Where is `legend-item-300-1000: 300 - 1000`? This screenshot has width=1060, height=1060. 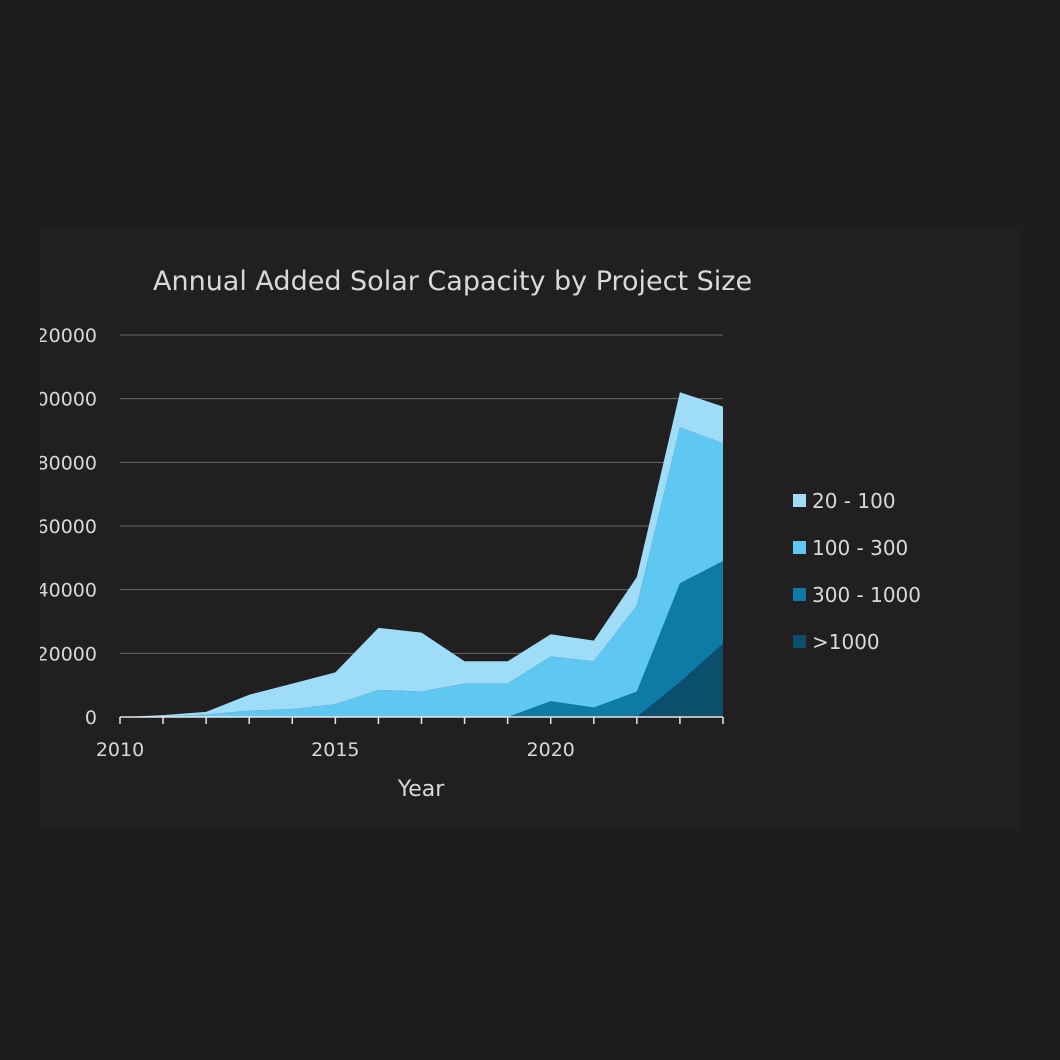
legend-item-300-1000: 300 - 1000 is located at coordinates (857, 595).